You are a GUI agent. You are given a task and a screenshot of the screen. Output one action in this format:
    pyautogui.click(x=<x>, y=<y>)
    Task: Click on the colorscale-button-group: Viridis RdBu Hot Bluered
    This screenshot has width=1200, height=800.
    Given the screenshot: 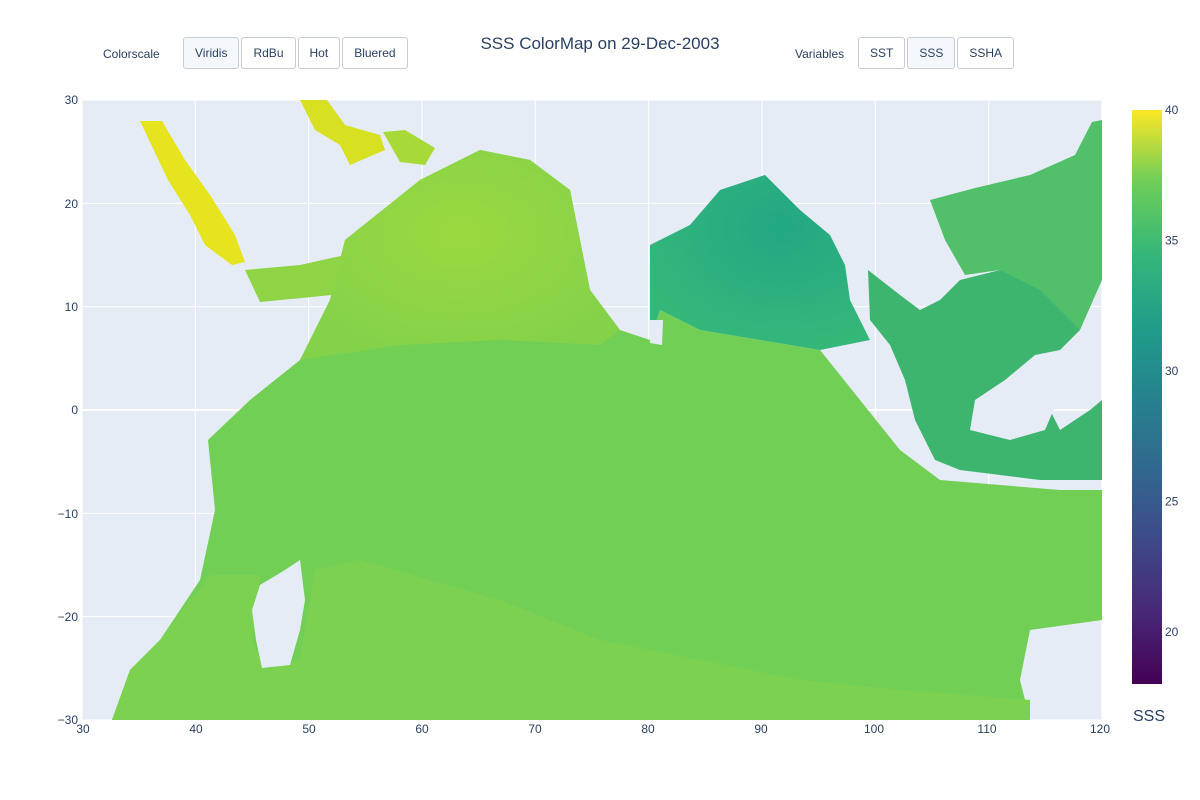 What is the action you would take?
    pyautogui.click(x=296, y=53)
    